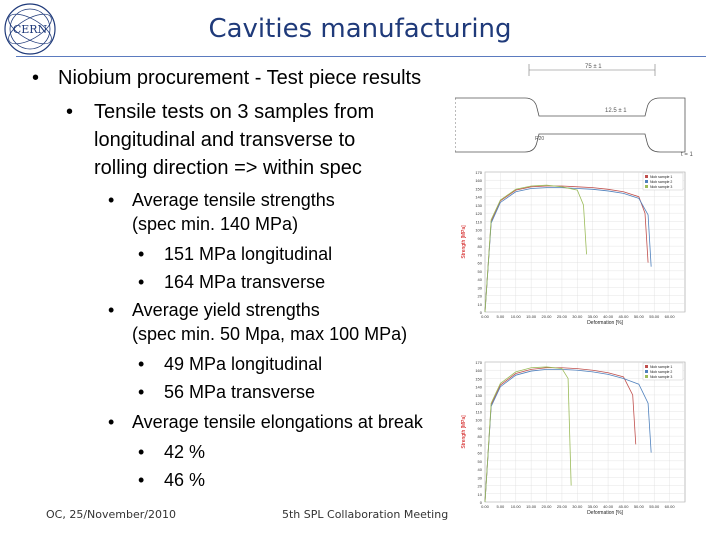 The width and height of the screenshot is (720, 540). What do you see at coordinates (265, 422) in the screenshot?
I see `bullet-level-3: • Average tensile elongations at break` at bounding box center [265, 422].